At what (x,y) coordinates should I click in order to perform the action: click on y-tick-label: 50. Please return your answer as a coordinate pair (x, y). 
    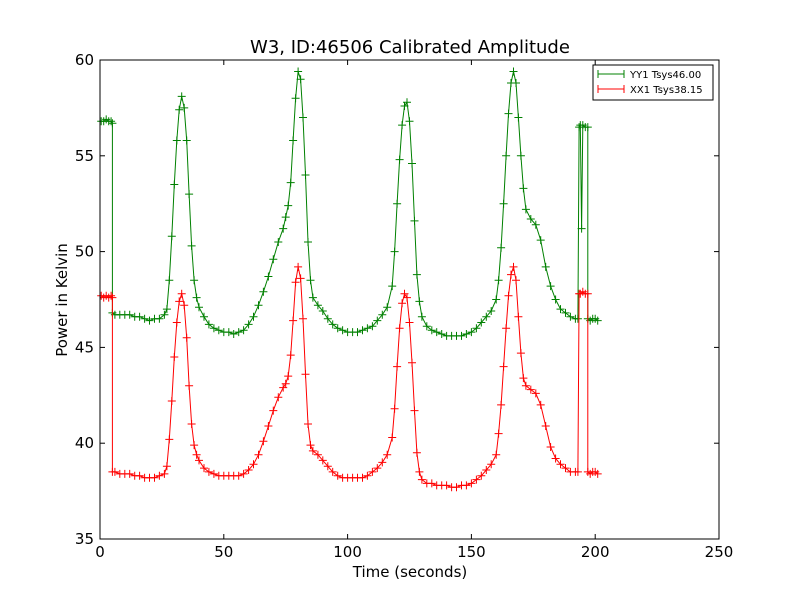
    Looking at the image, I should click on (84, 252).